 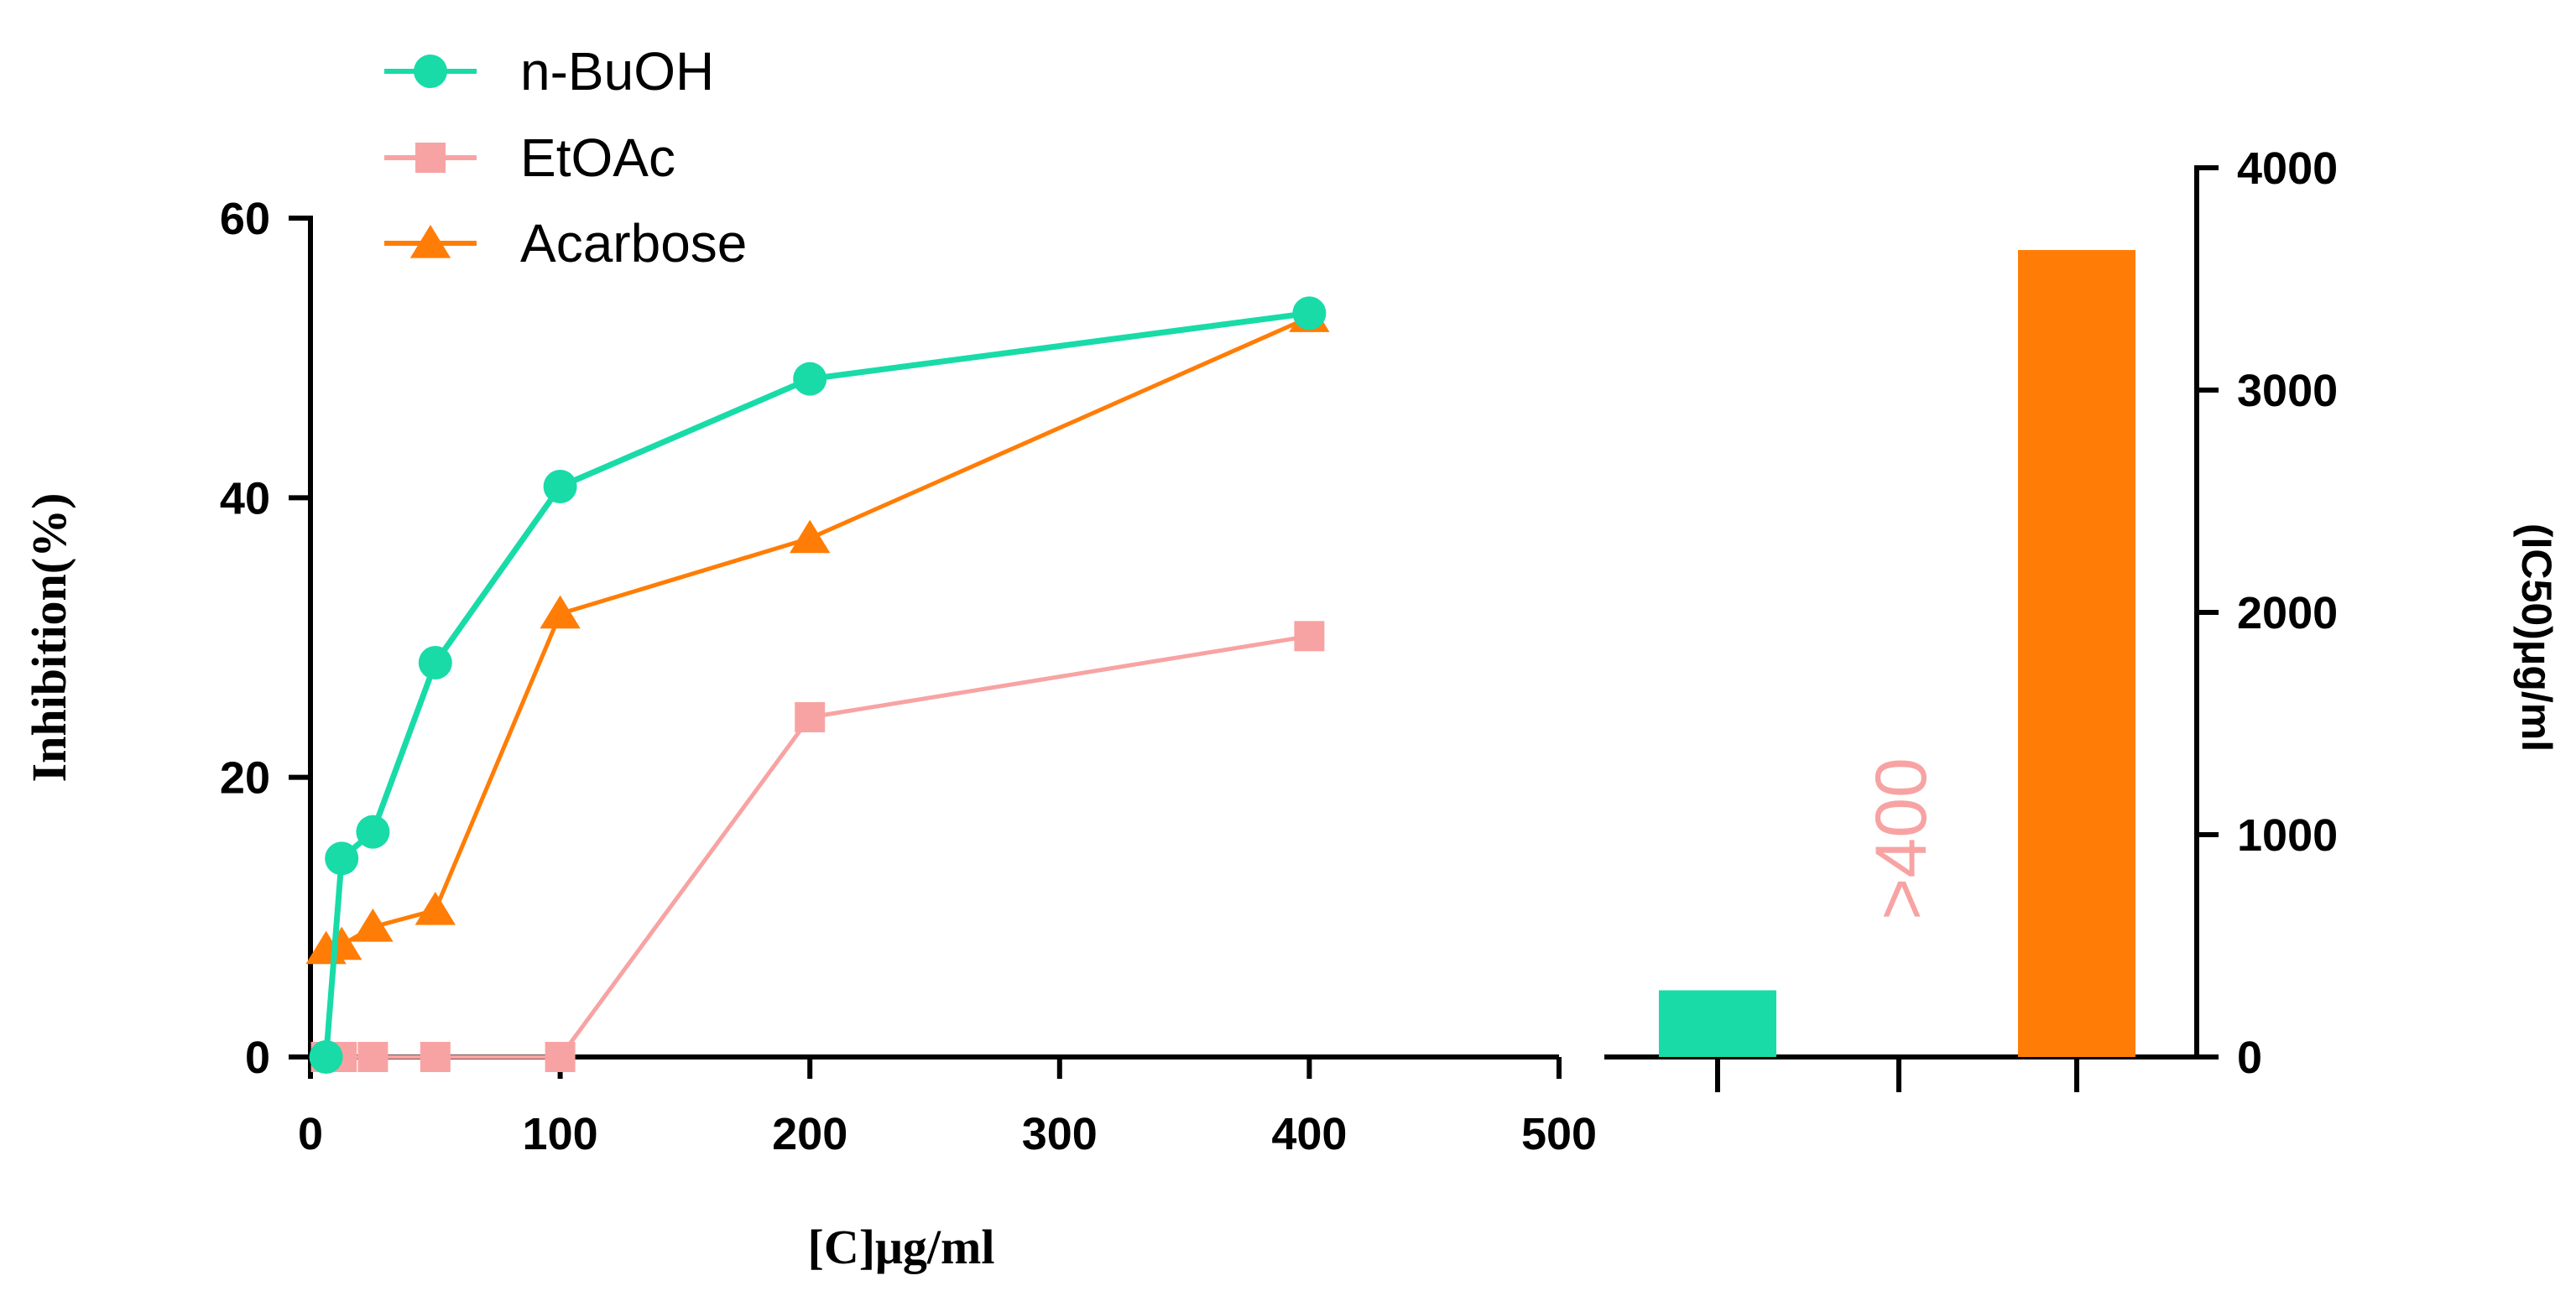 I want to click on x-tick-label: 100, so click(x=560, y=1134).